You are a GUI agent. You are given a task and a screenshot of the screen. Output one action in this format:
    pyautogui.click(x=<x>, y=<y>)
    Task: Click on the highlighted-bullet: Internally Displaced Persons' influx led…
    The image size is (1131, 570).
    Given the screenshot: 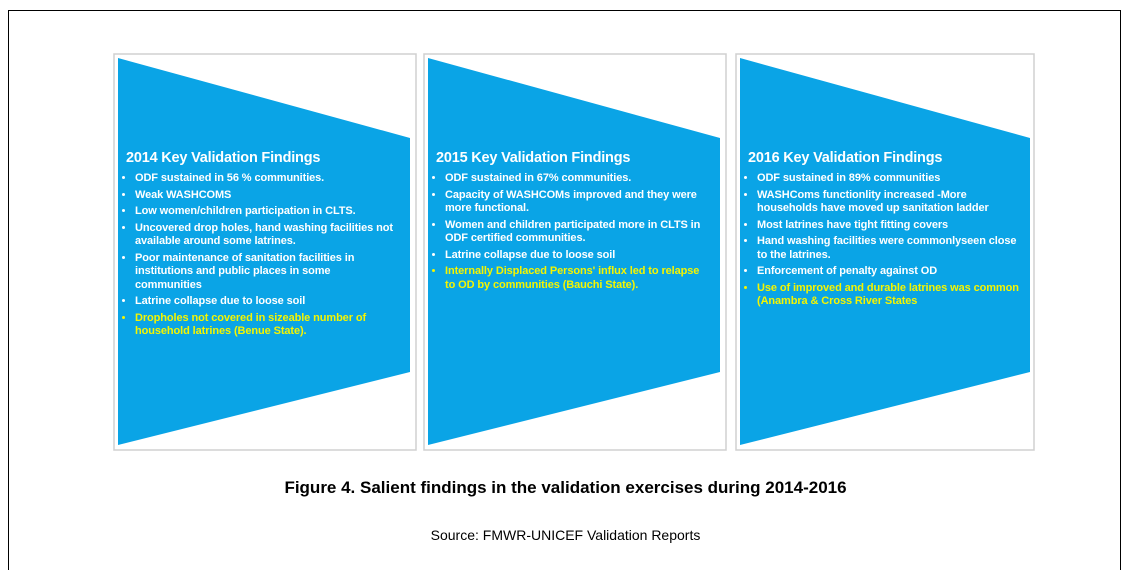 What is the action you would take?
    pyautogui.click(x=576, y=278)
    